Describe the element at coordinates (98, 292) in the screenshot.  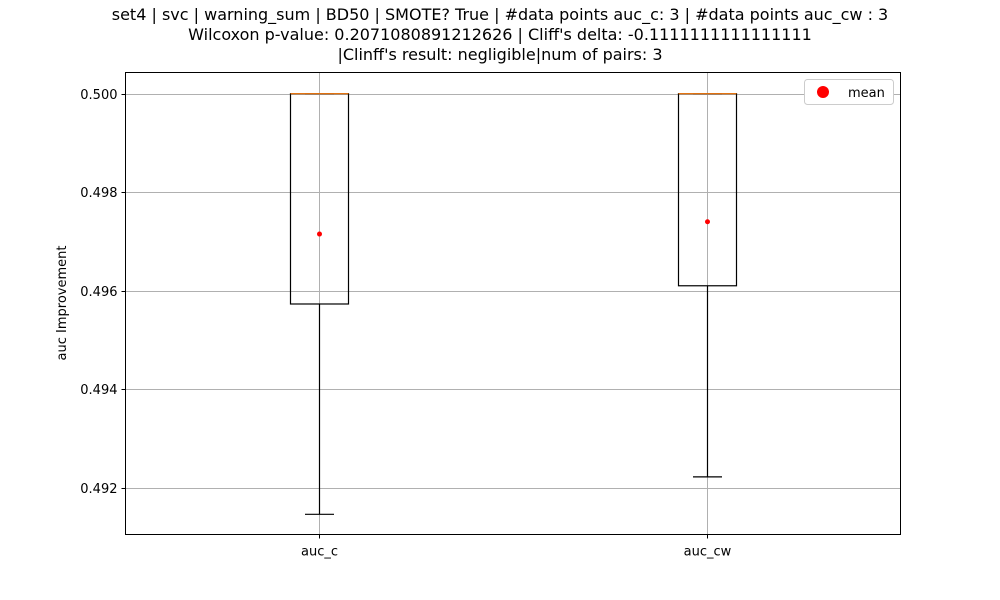
I see `y-tick-label: 0.496` at that location.